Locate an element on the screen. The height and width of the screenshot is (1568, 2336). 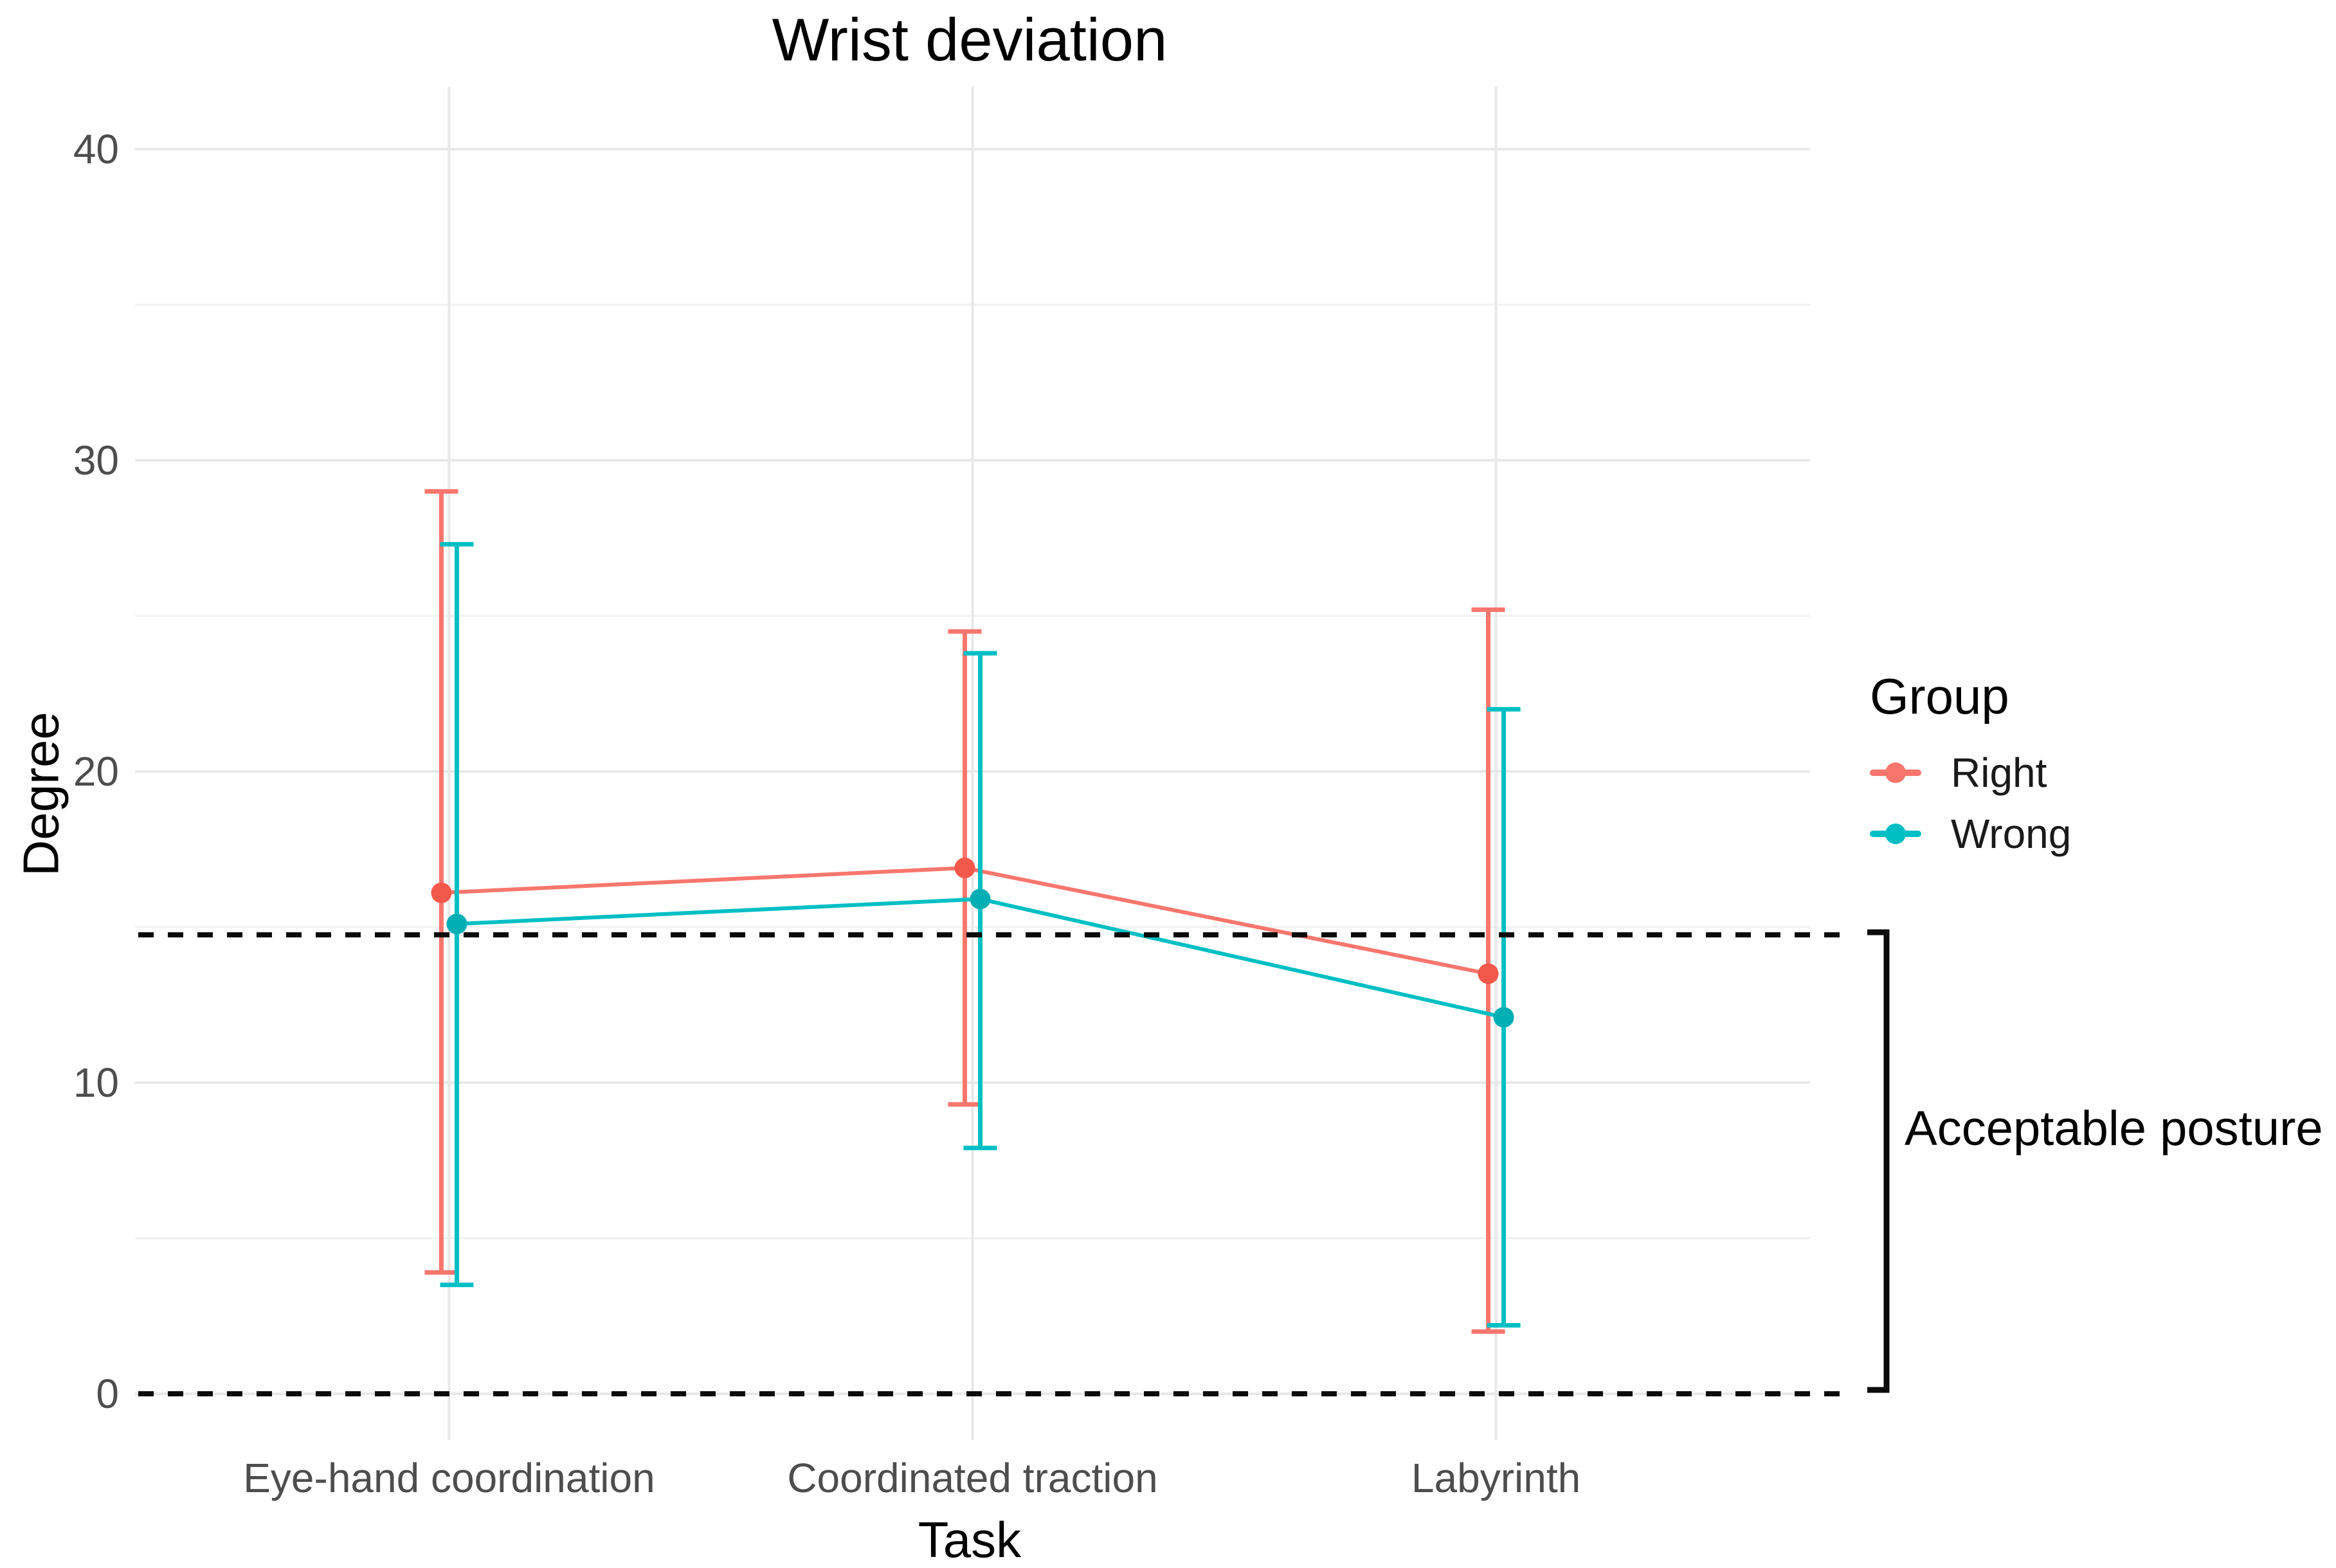
x-tick-label-eye-hand-coordination: Eye-hand coordination is located at coordinates (449, 1478).